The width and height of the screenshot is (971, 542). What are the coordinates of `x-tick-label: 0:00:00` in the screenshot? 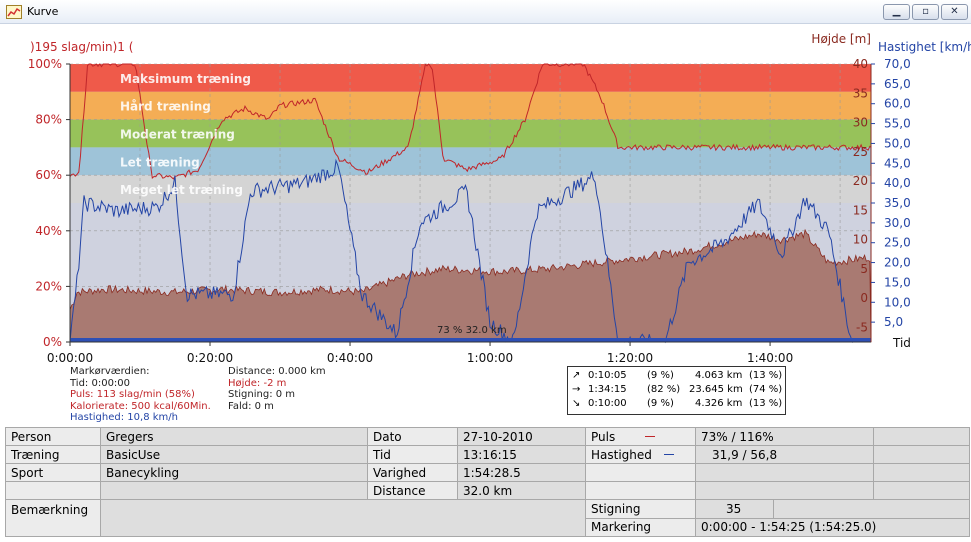 It's located at (70, 358).